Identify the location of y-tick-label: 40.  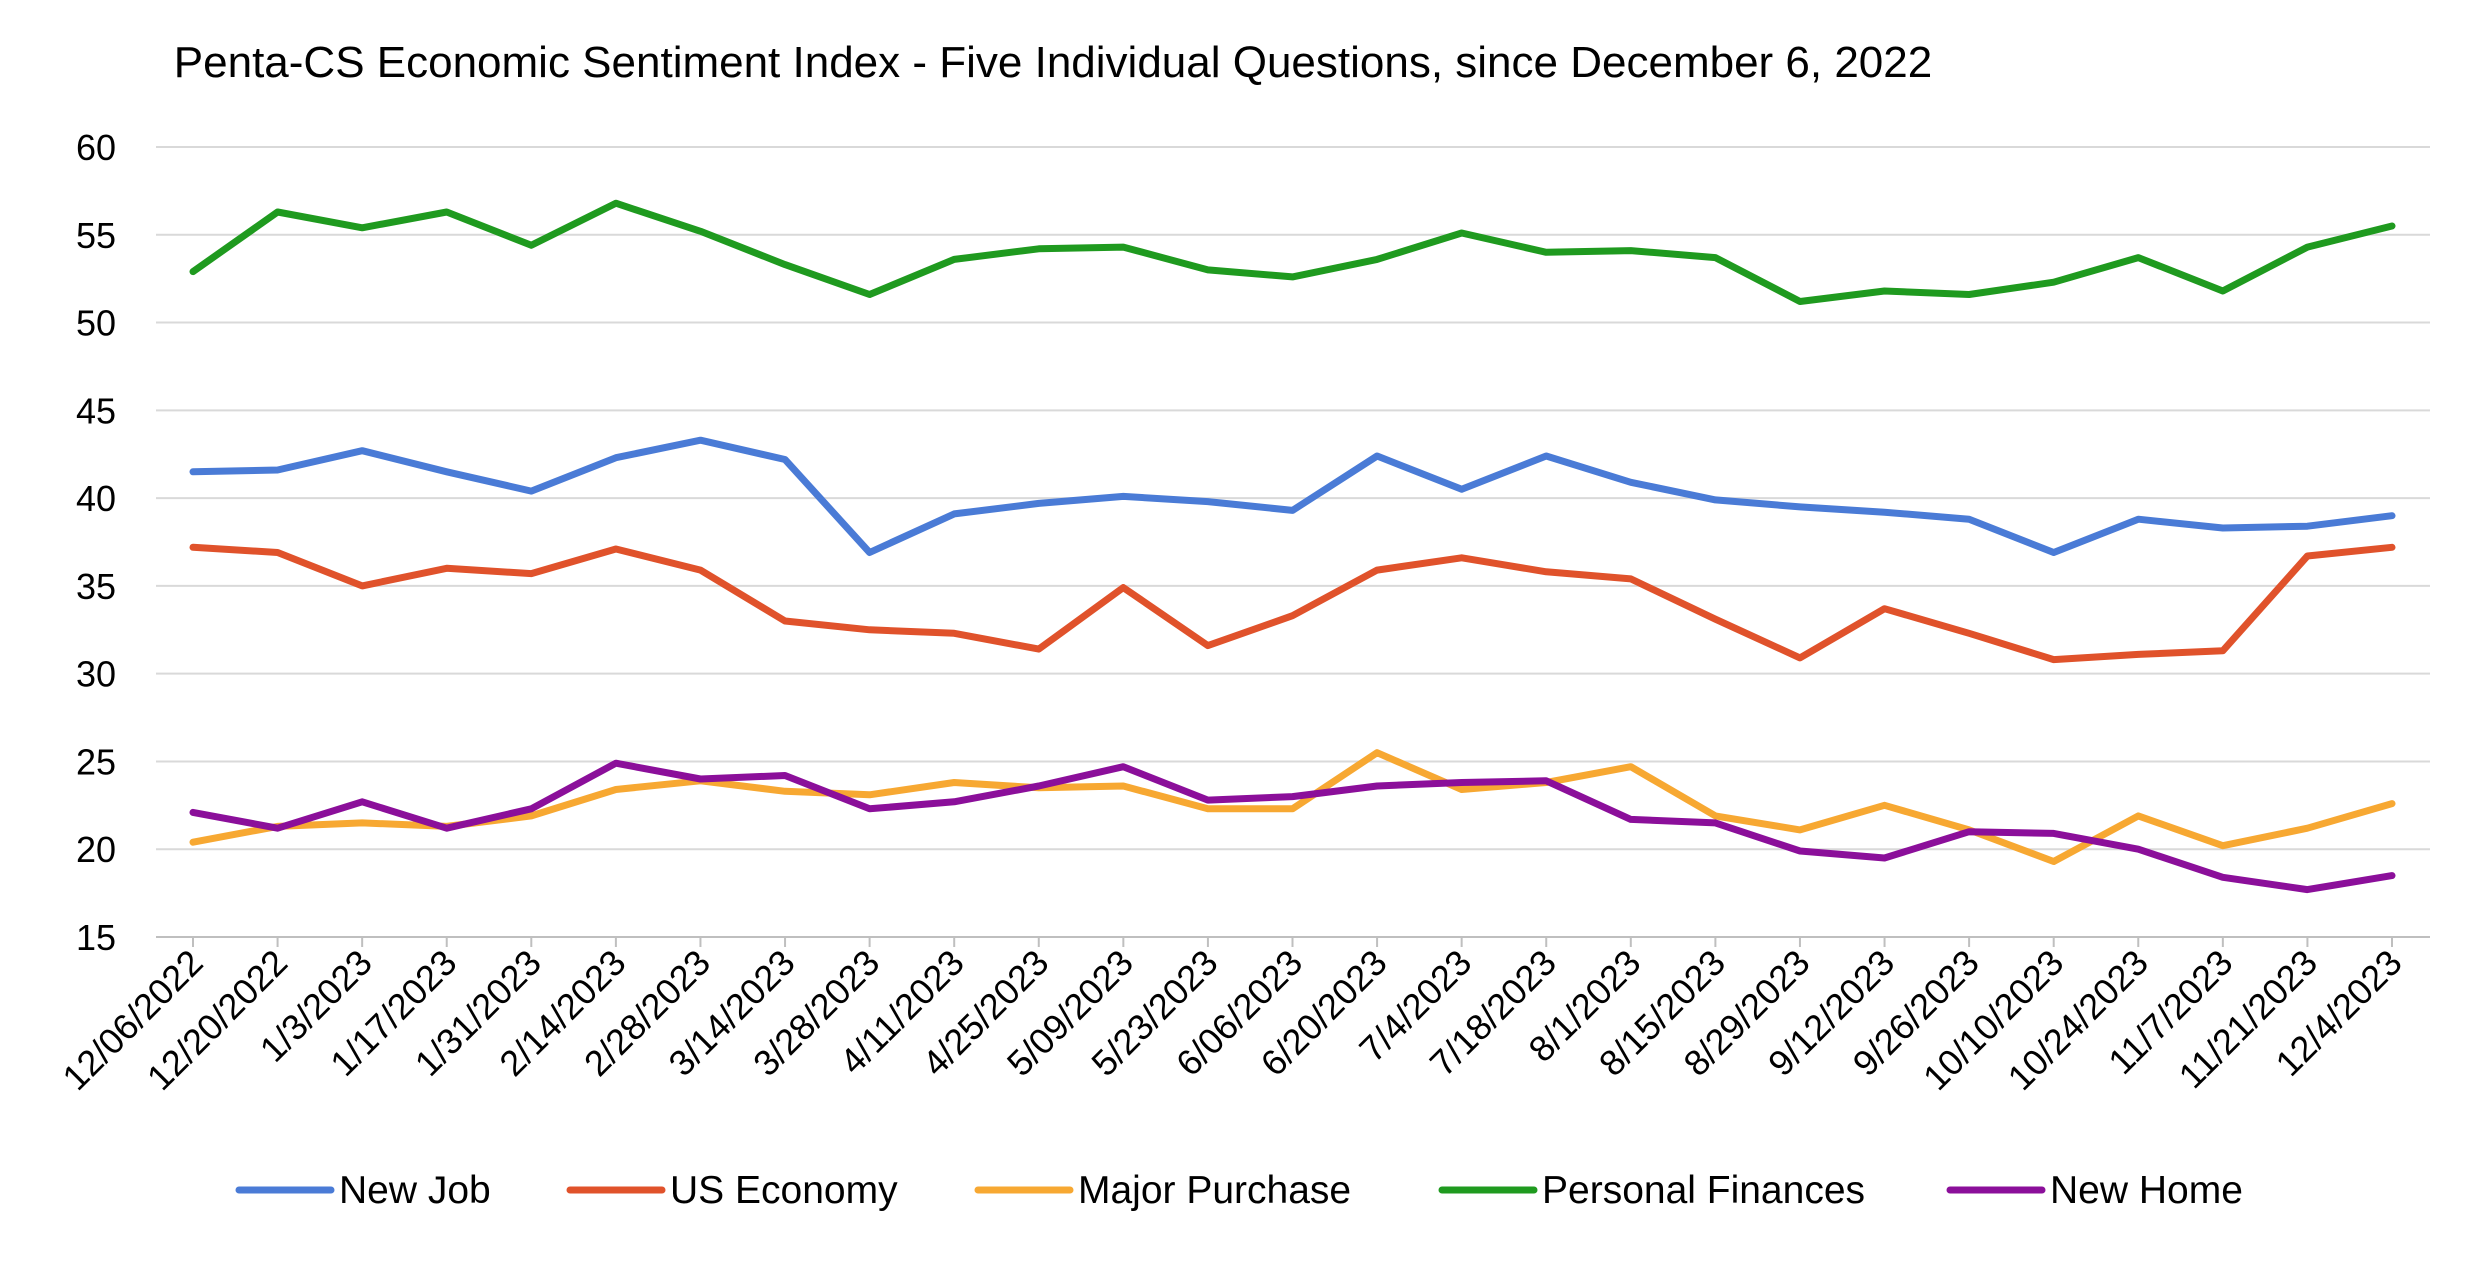
(96, 498).